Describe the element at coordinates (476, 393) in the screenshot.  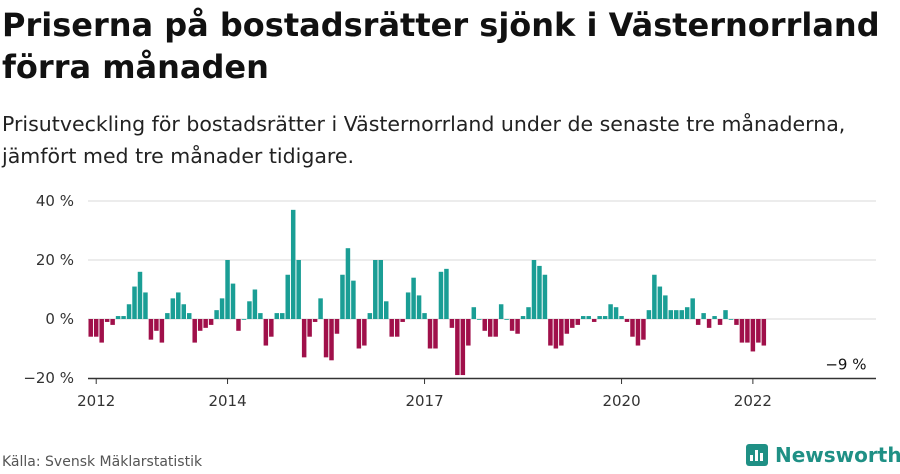
I see `x-axis: 2012 2014 2017 2020 2022` at that location.